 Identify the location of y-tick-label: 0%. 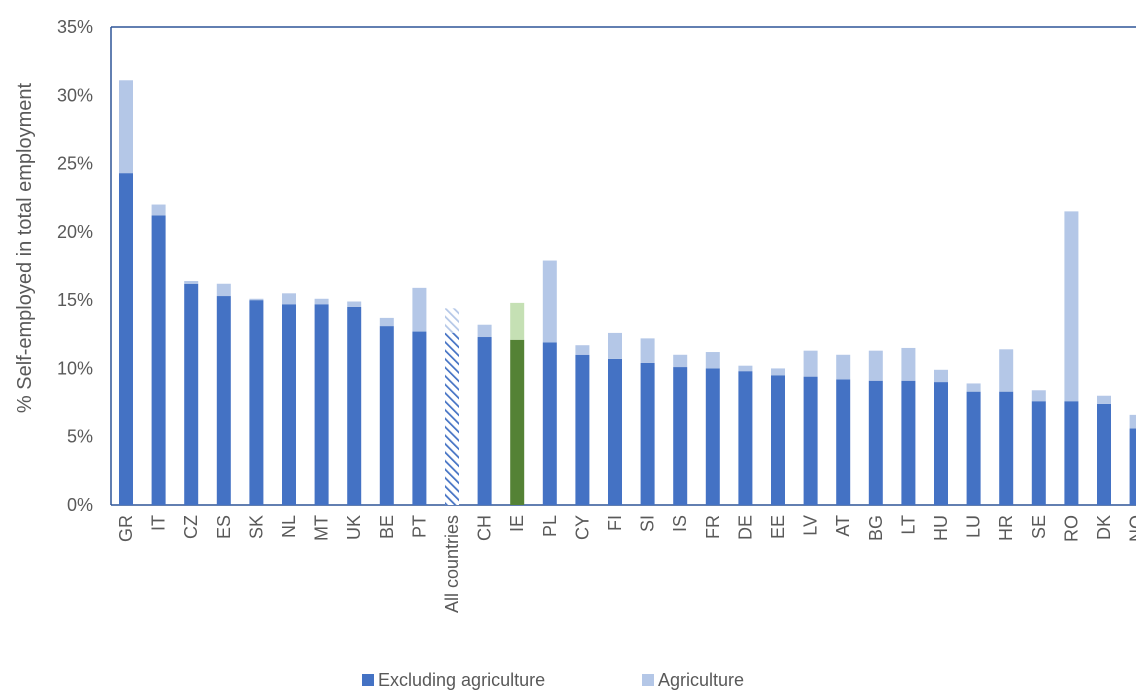
(80, 505).